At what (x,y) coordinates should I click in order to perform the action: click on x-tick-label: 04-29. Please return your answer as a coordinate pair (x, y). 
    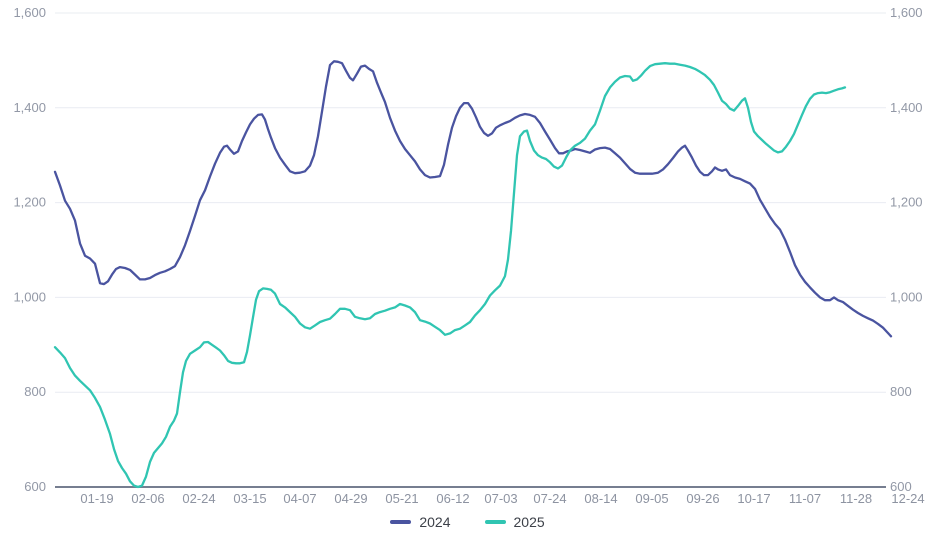
    Looking at the image, I should click on (350, 498).